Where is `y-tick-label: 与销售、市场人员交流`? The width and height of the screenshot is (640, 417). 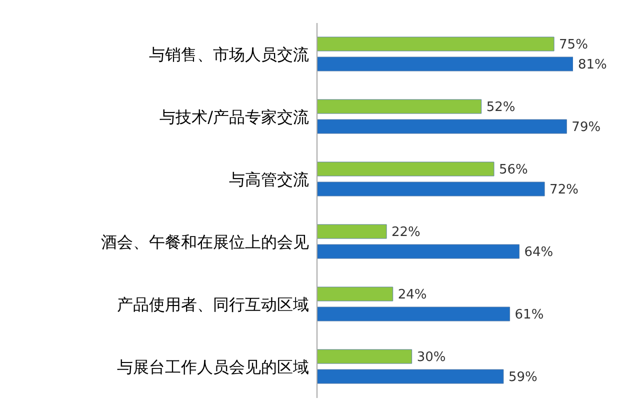 y-tick-label: 与销售、市场人员交流 is located at coordinates (229, 54).